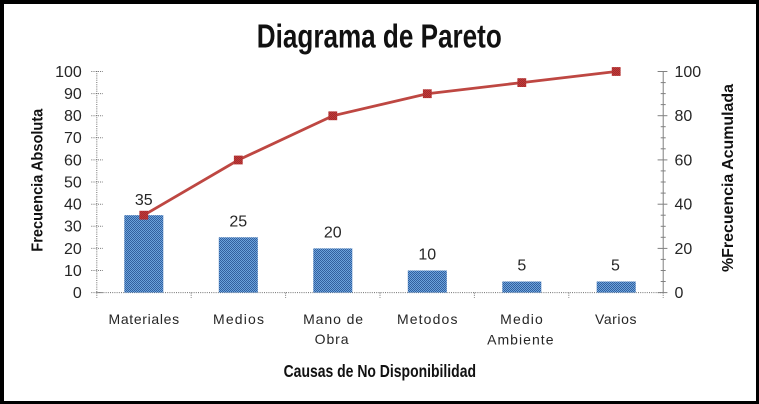  Describe the element at coordinates (238, 222) in the screenshot. I see `svg-text: 25` at that location.